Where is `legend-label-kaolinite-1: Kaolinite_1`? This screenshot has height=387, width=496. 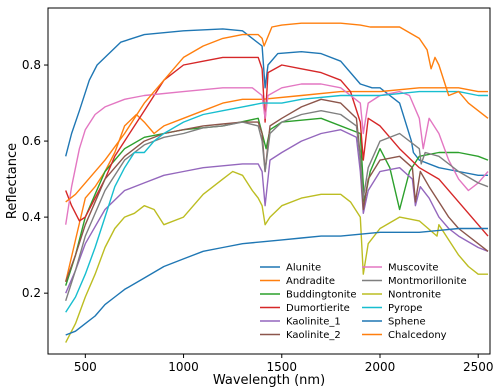 legend-label-kaolinite-1: Kaolinite_1 is located at coordinates (313, 322).